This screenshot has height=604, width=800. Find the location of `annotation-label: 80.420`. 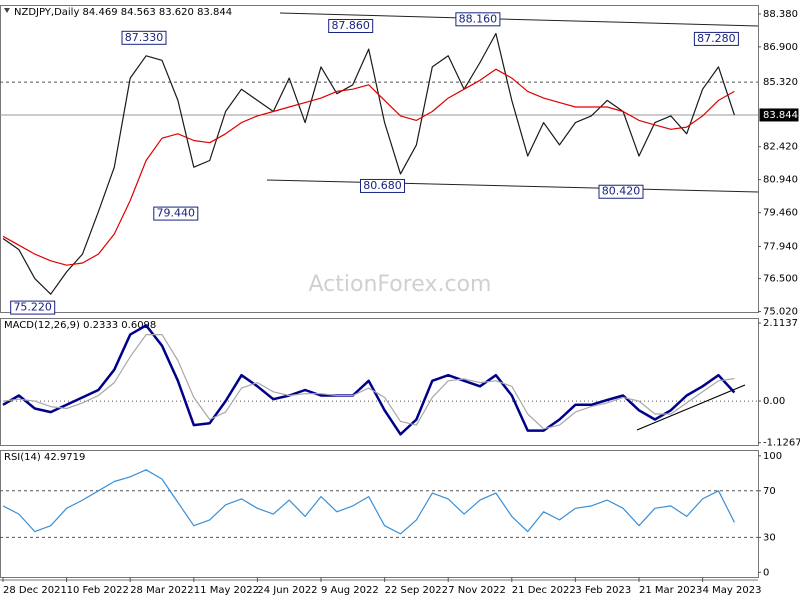

annotation-label: 80.420 is located at coordinates (621, 191).